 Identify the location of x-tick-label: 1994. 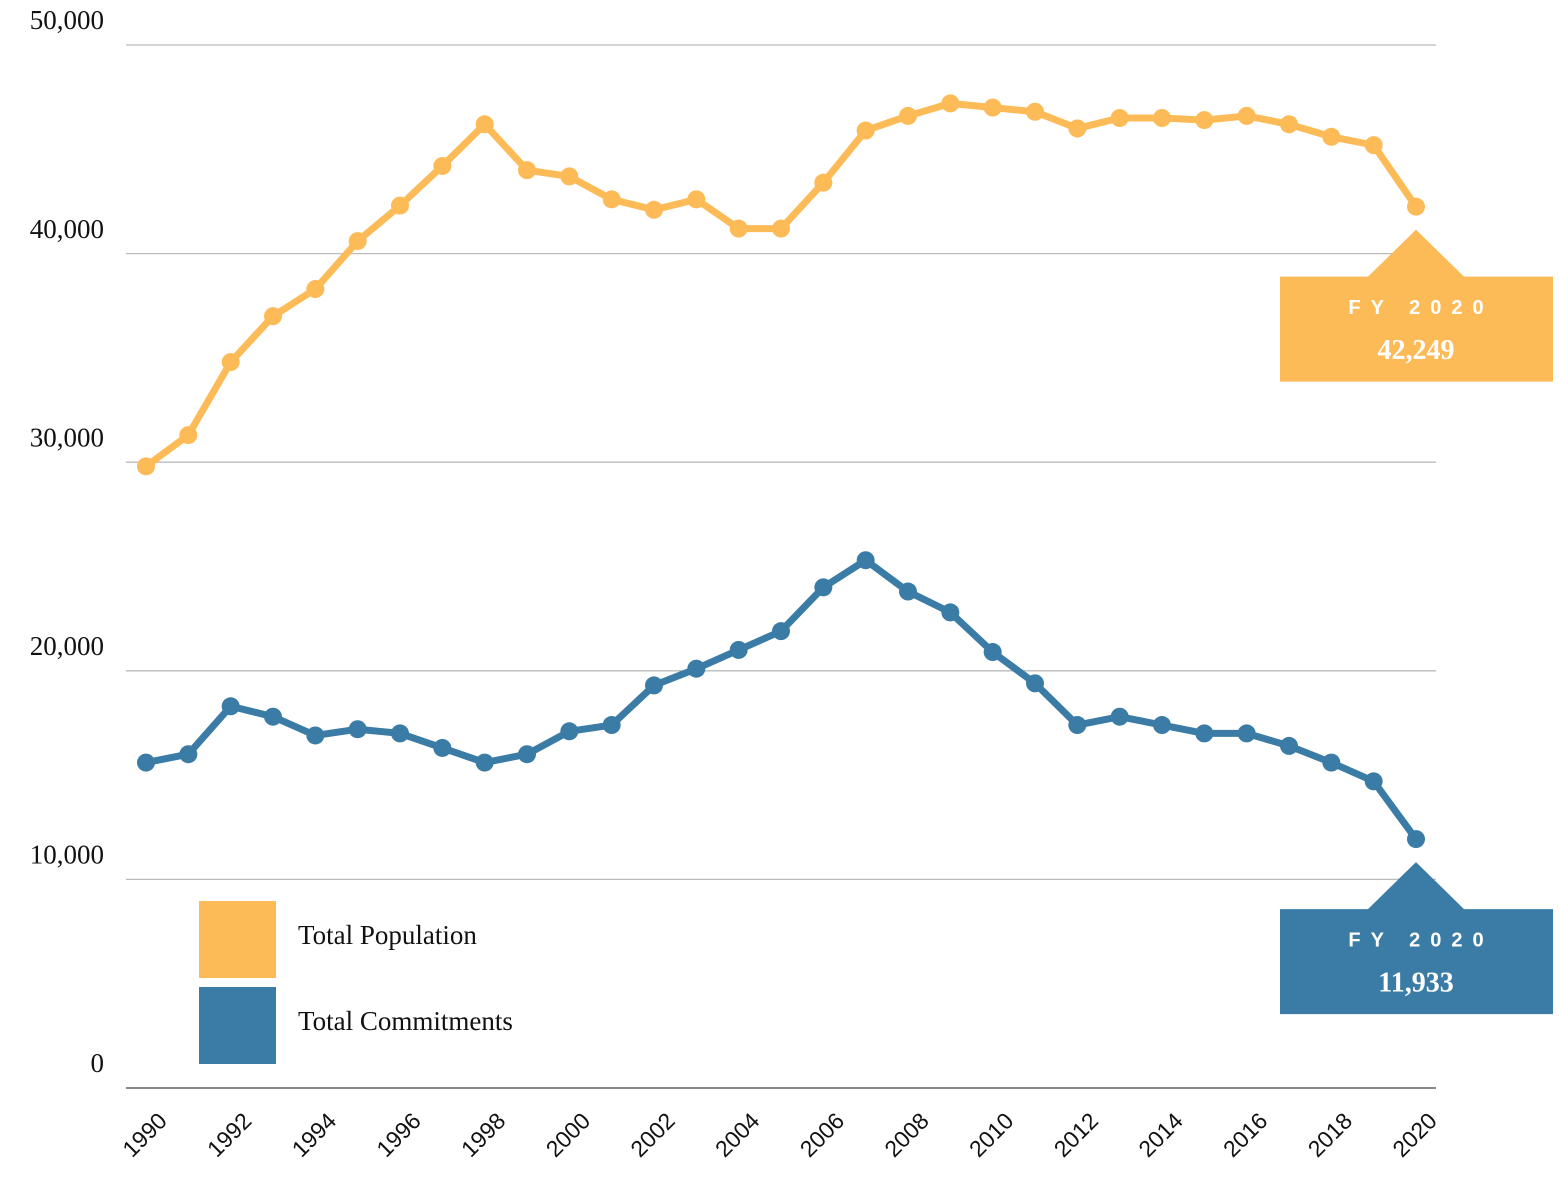
(314, 1134).